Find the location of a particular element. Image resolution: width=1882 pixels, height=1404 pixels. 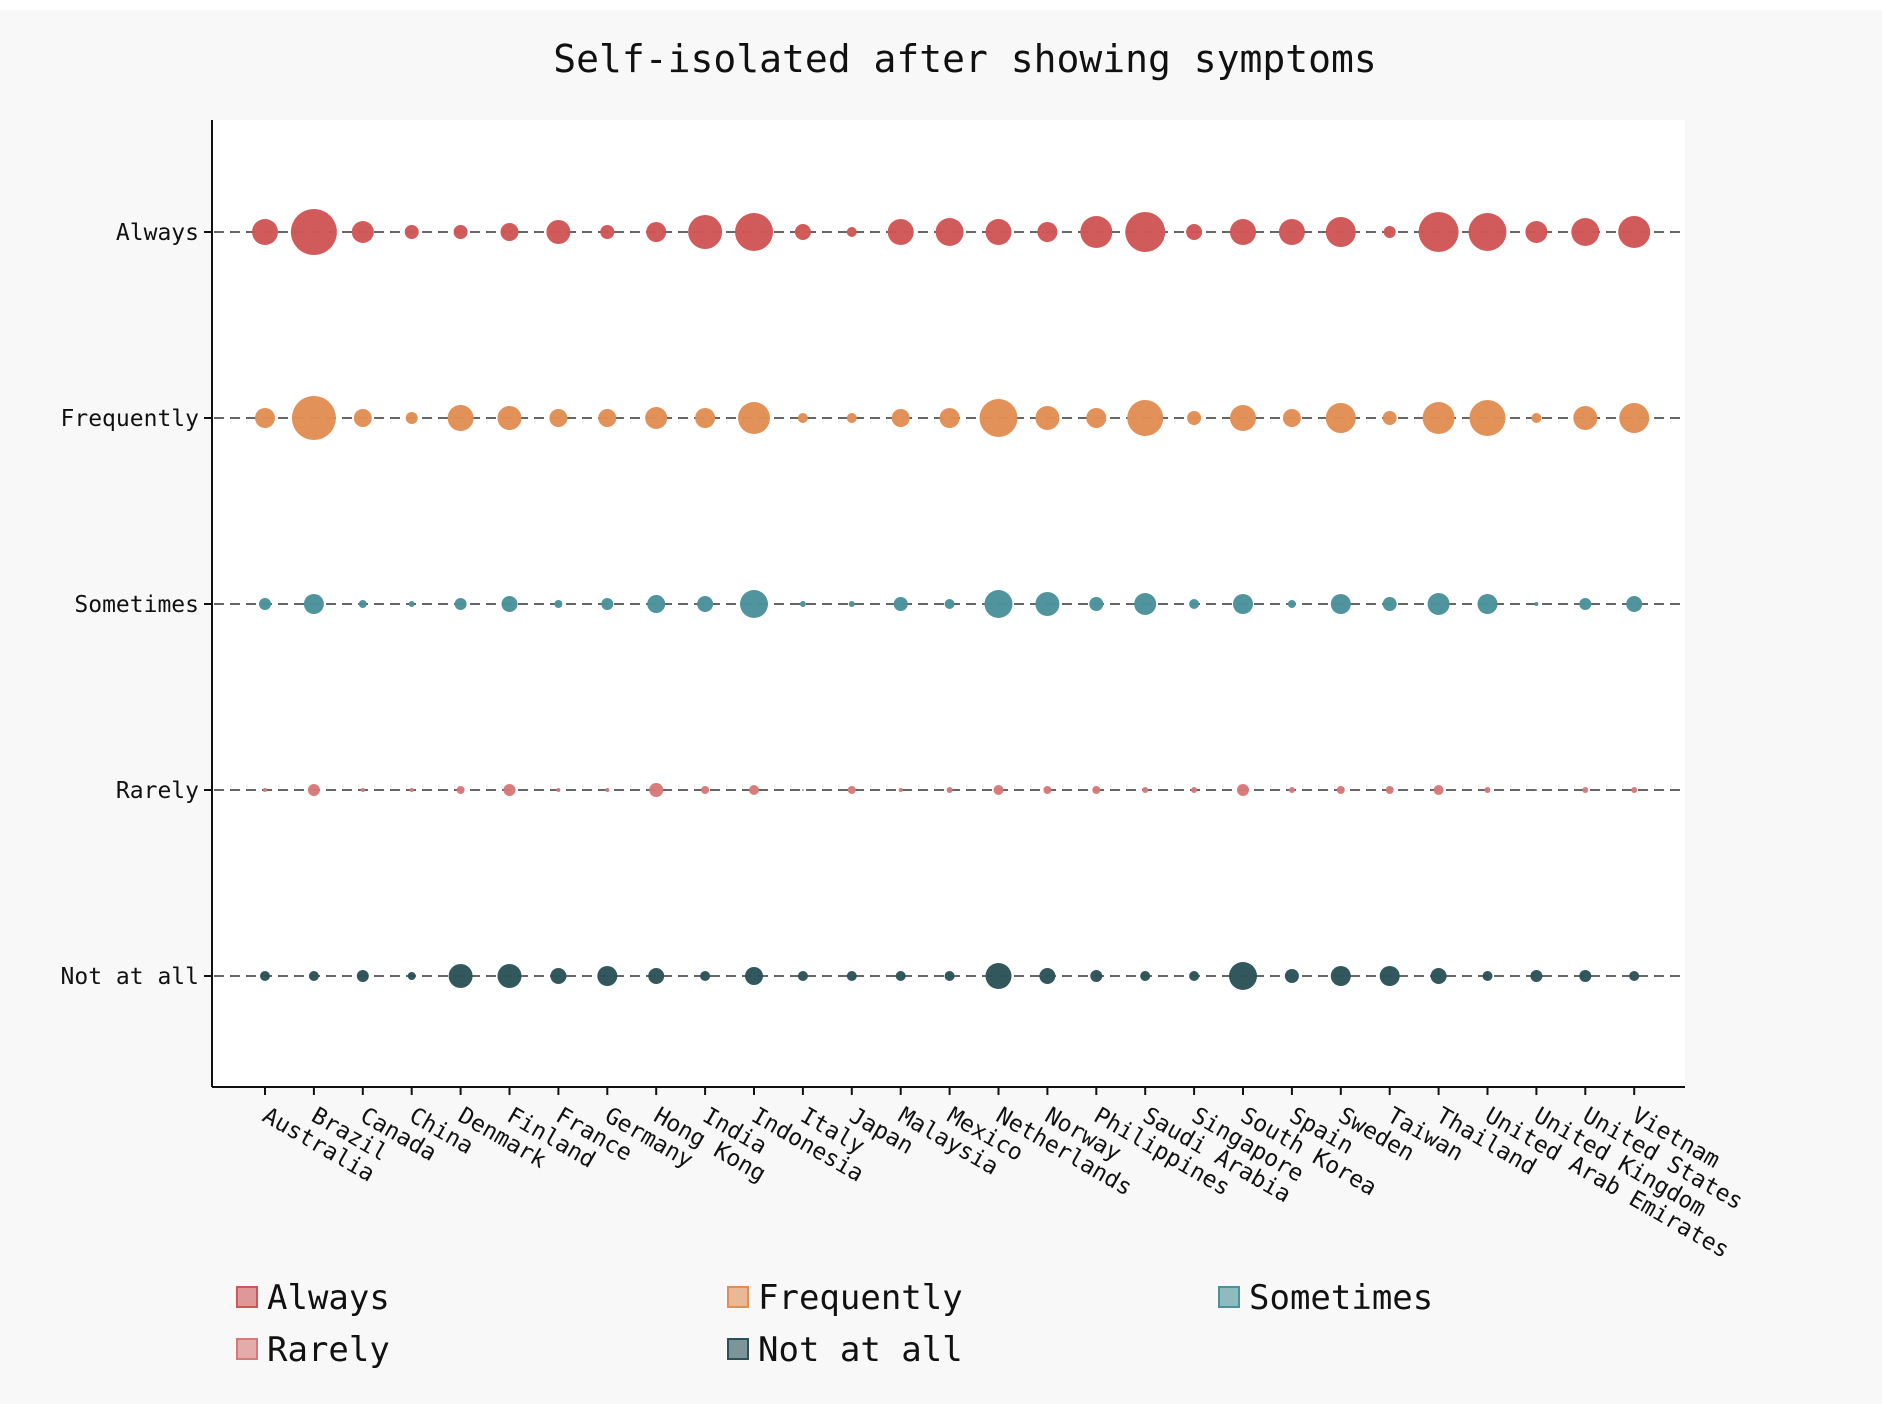

bubble-rarely-united-states is located at coordinates (1585, 790).